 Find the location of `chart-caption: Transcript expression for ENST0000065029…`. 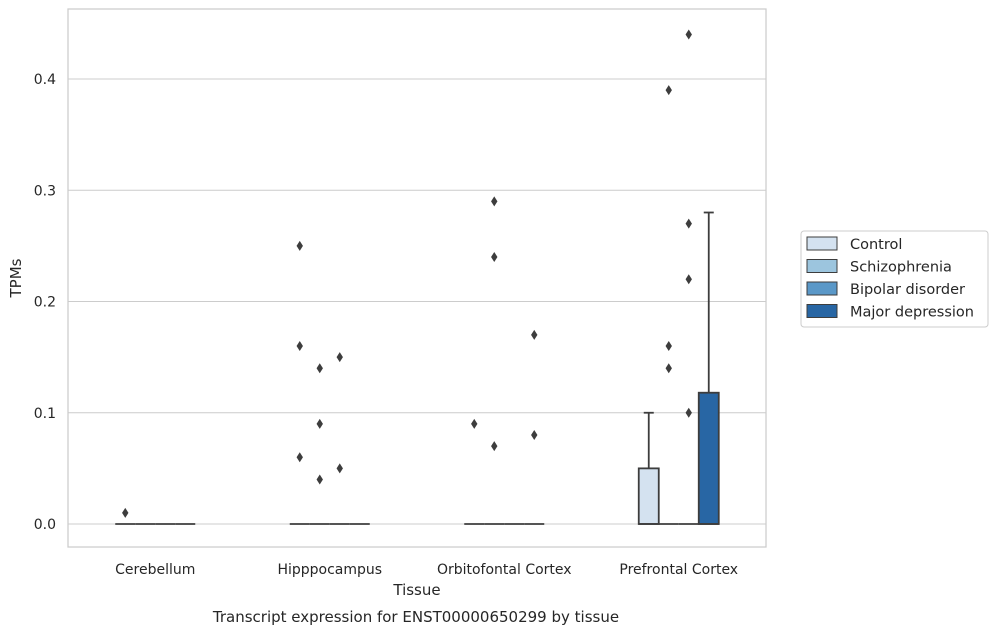

chart-caption: Transcript expression for ENST0000065029… is located at coordinates (415, 617).